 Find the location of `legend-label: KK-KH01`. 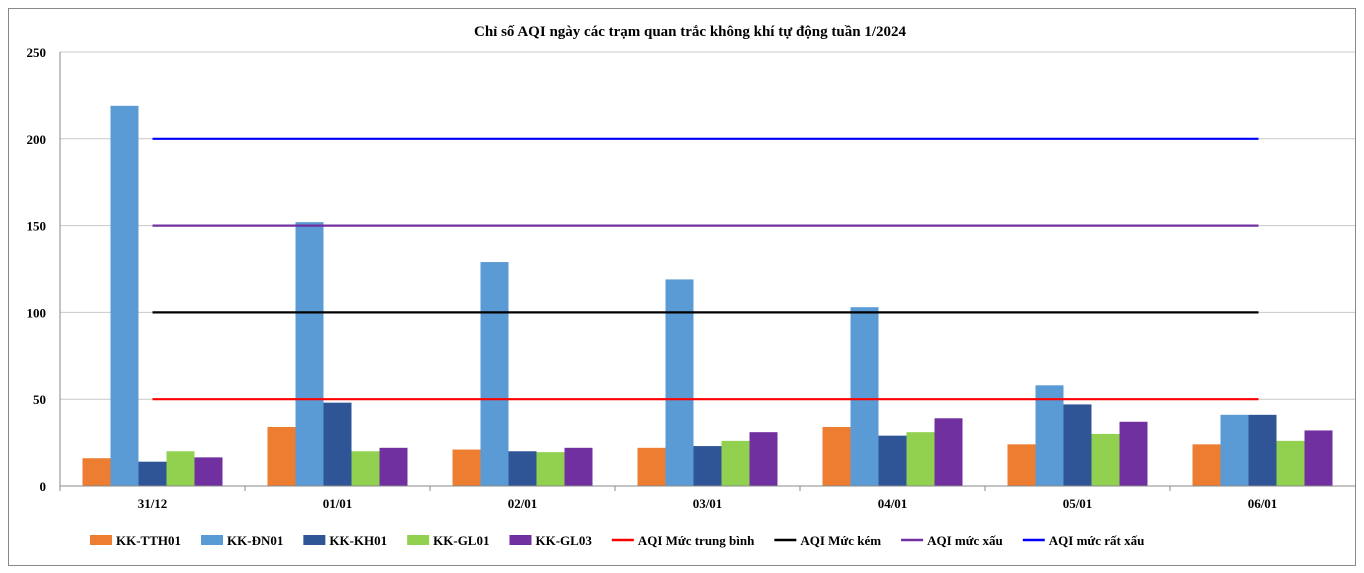

legend-label: KK-KH01 is located at coordinates (358, 540).